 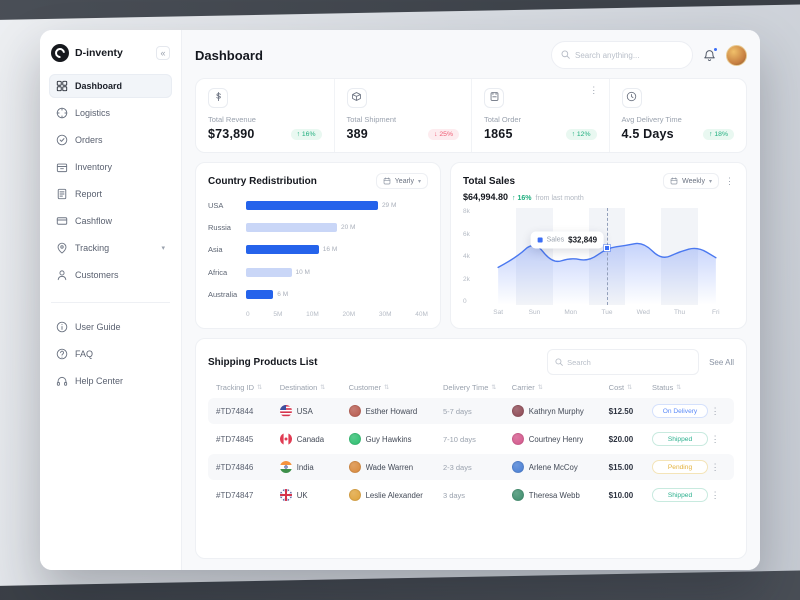 I want to click on sidebar-item-report: Report, so click(x=110, y=194).